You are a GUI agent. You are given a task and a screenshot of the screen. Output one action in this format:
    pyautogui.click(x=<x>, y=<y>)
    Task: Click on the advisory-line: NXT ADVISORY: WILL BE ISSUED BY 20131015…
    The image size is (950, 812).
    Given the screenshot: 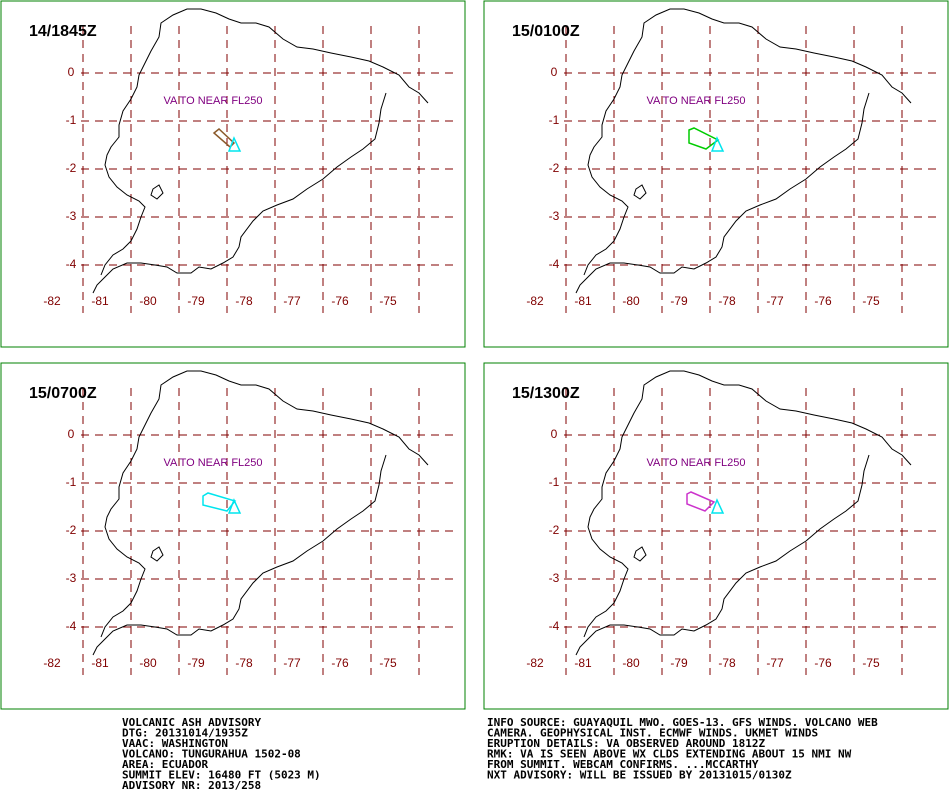 What is the action you would take?
    pyautogui.click(x=639, y=775)
    